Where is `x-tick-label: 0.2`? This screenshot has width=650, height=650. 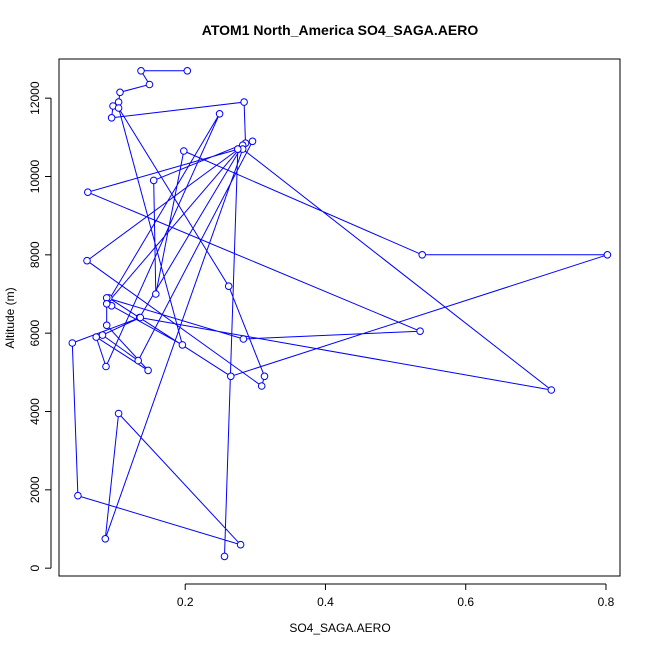
x-tick-label: 0.2 is located at coordinates (185, 602).